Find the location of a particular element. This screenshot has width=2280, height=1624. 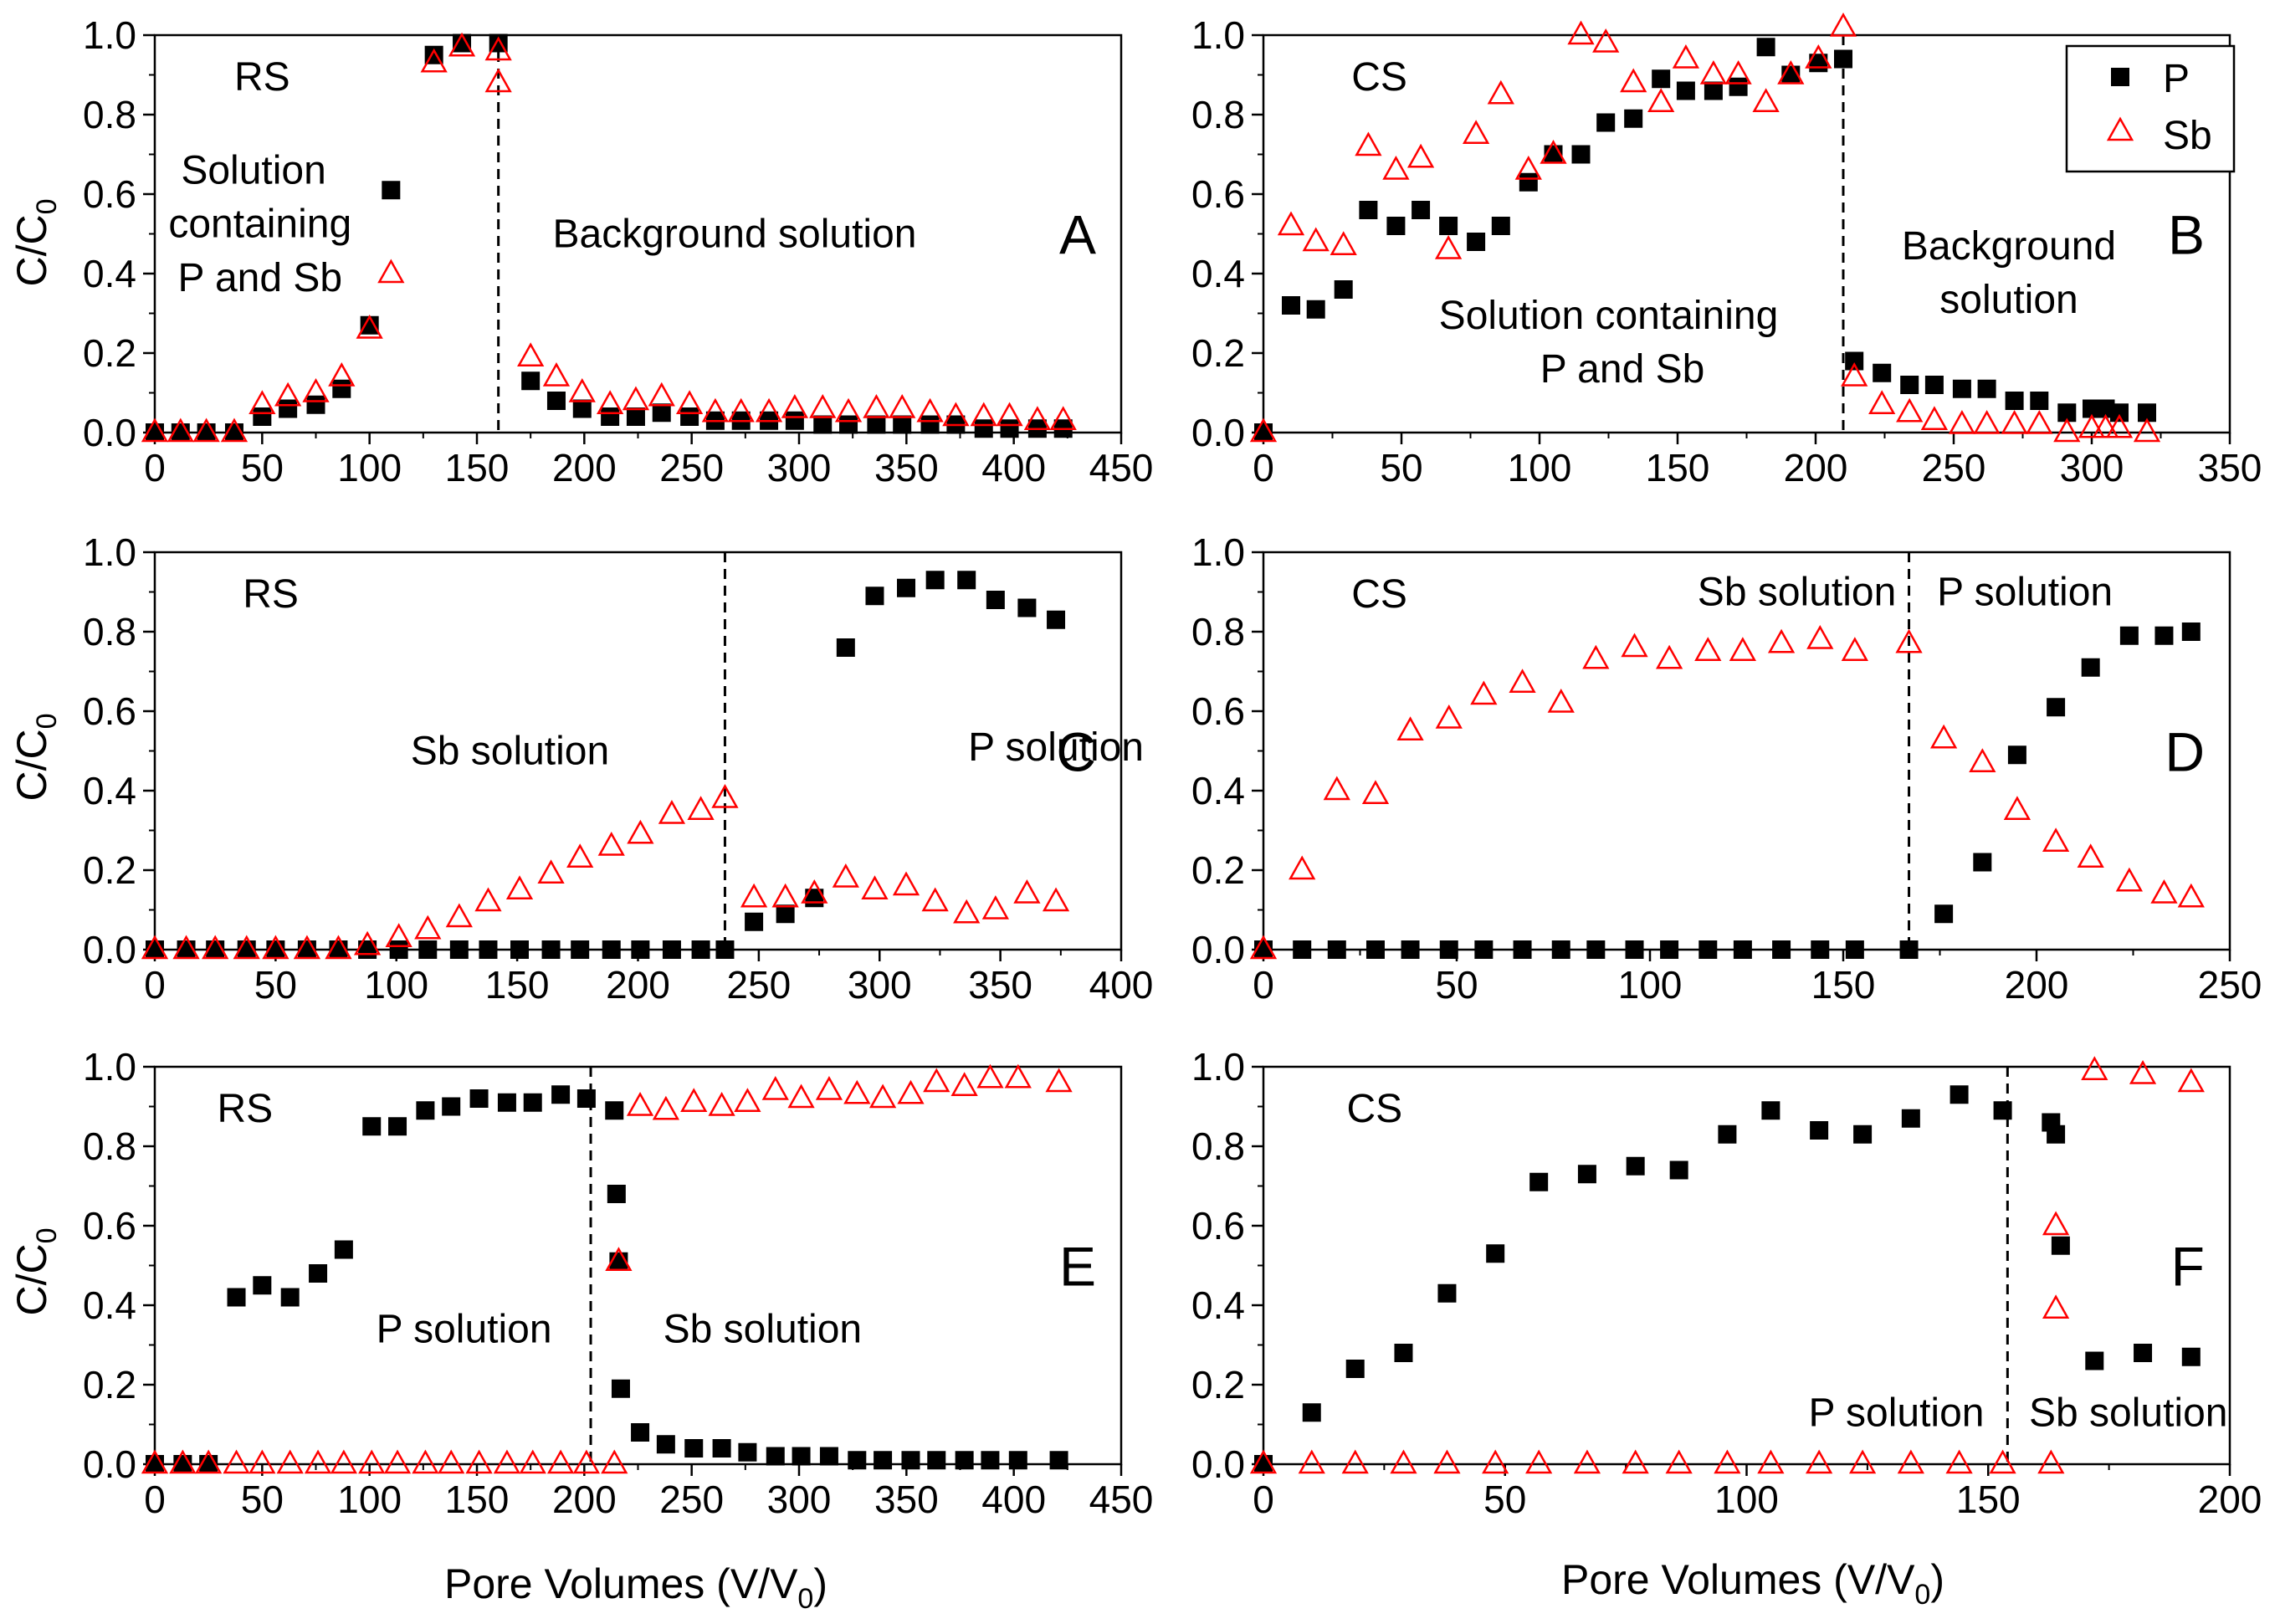

x-axis-title-text: Pore Volumes (V/V is located at coordinates (1738, 1579).